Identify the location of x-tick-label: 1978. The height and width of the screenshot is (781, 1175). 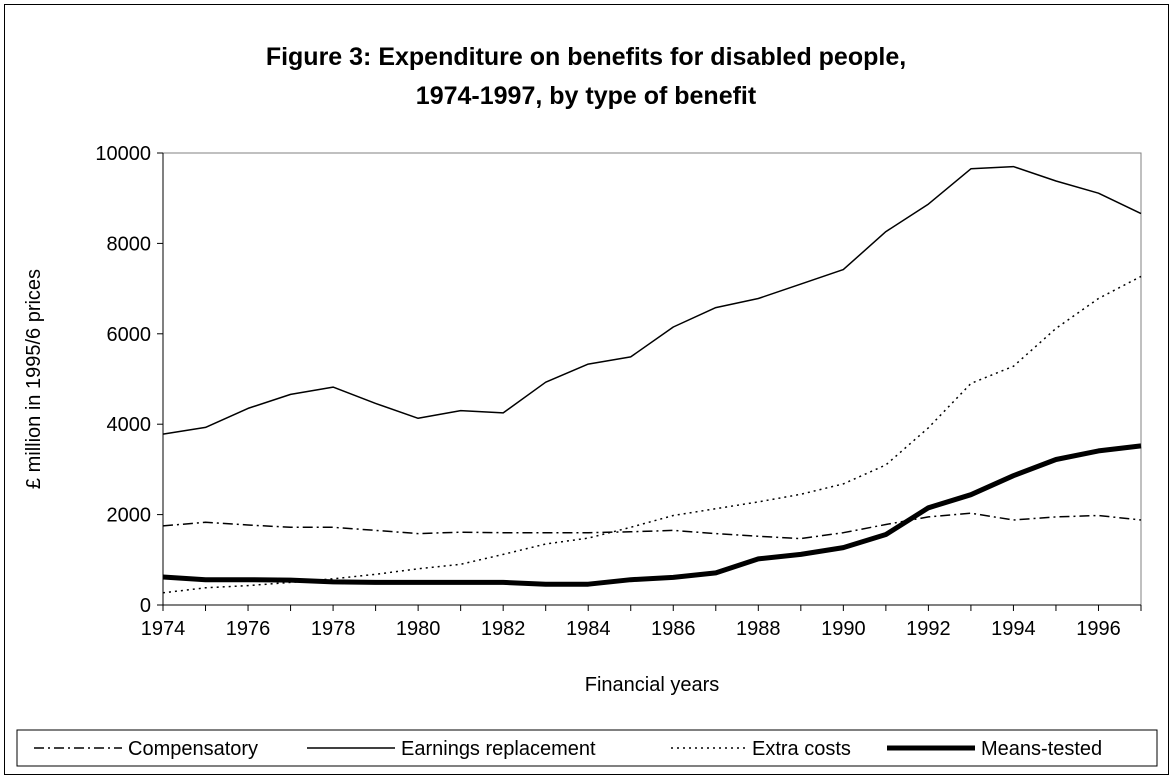
(333, 629).